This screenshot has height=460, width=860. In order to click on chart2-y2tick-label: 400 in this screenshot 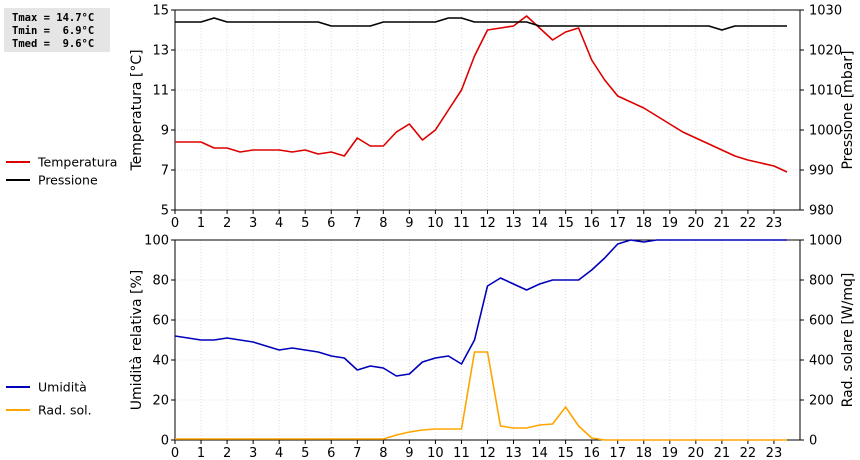, I will do `click(821, 361)`.